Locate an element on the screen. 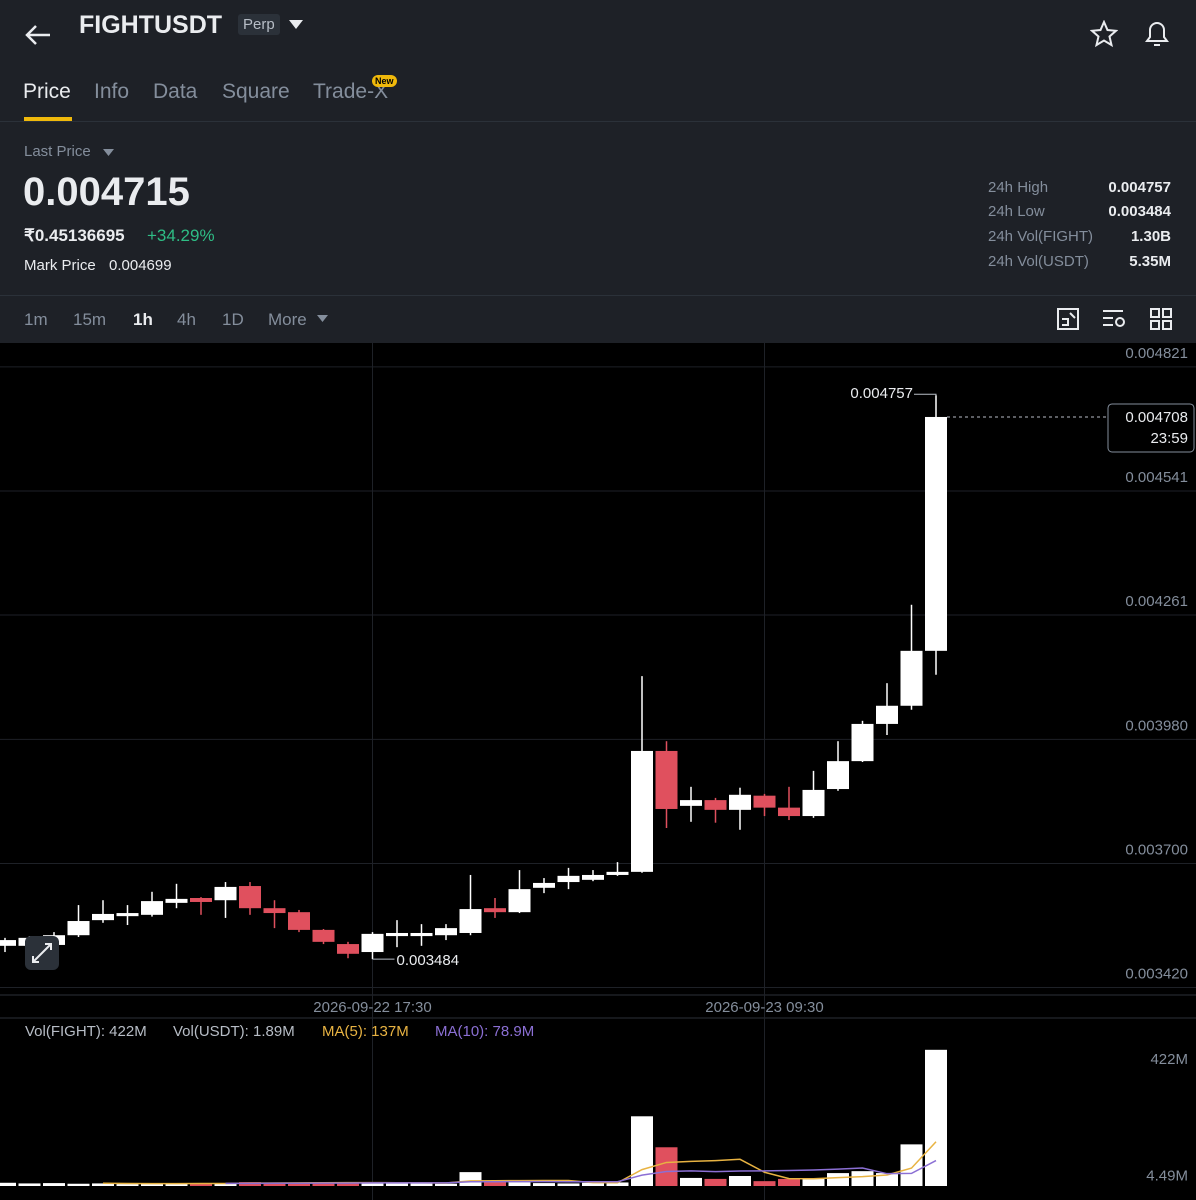  y-tick-label: 0.003980 is located at coordinates (1156, 725).